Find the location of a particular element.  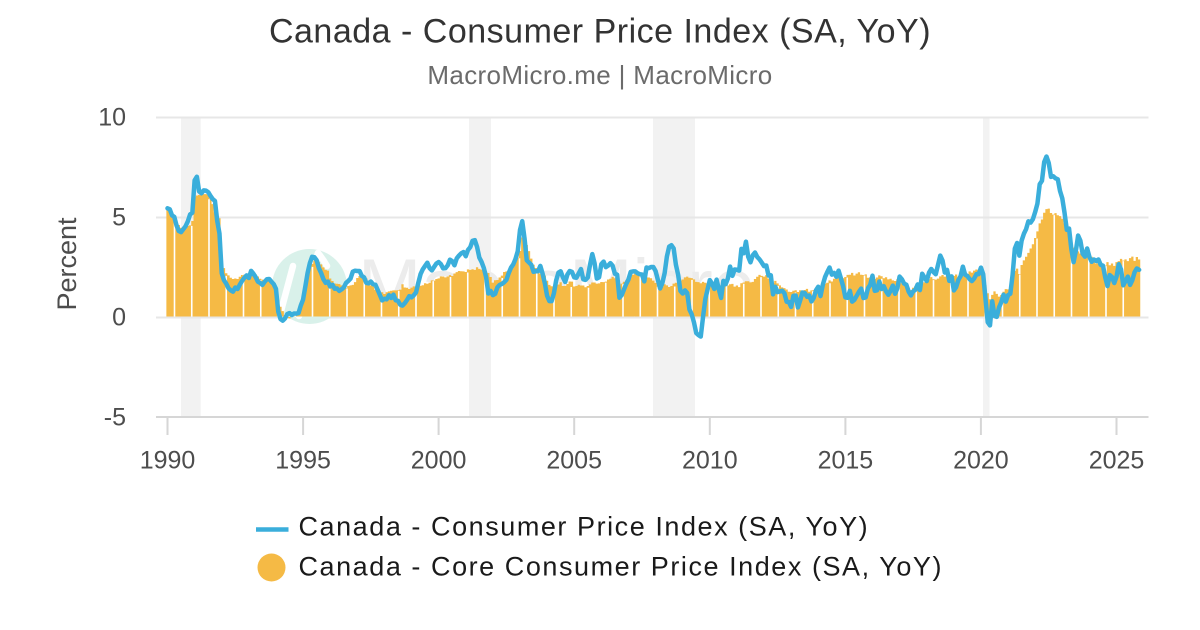

svg-text: 2025 is located at coordinates (1117, 461).